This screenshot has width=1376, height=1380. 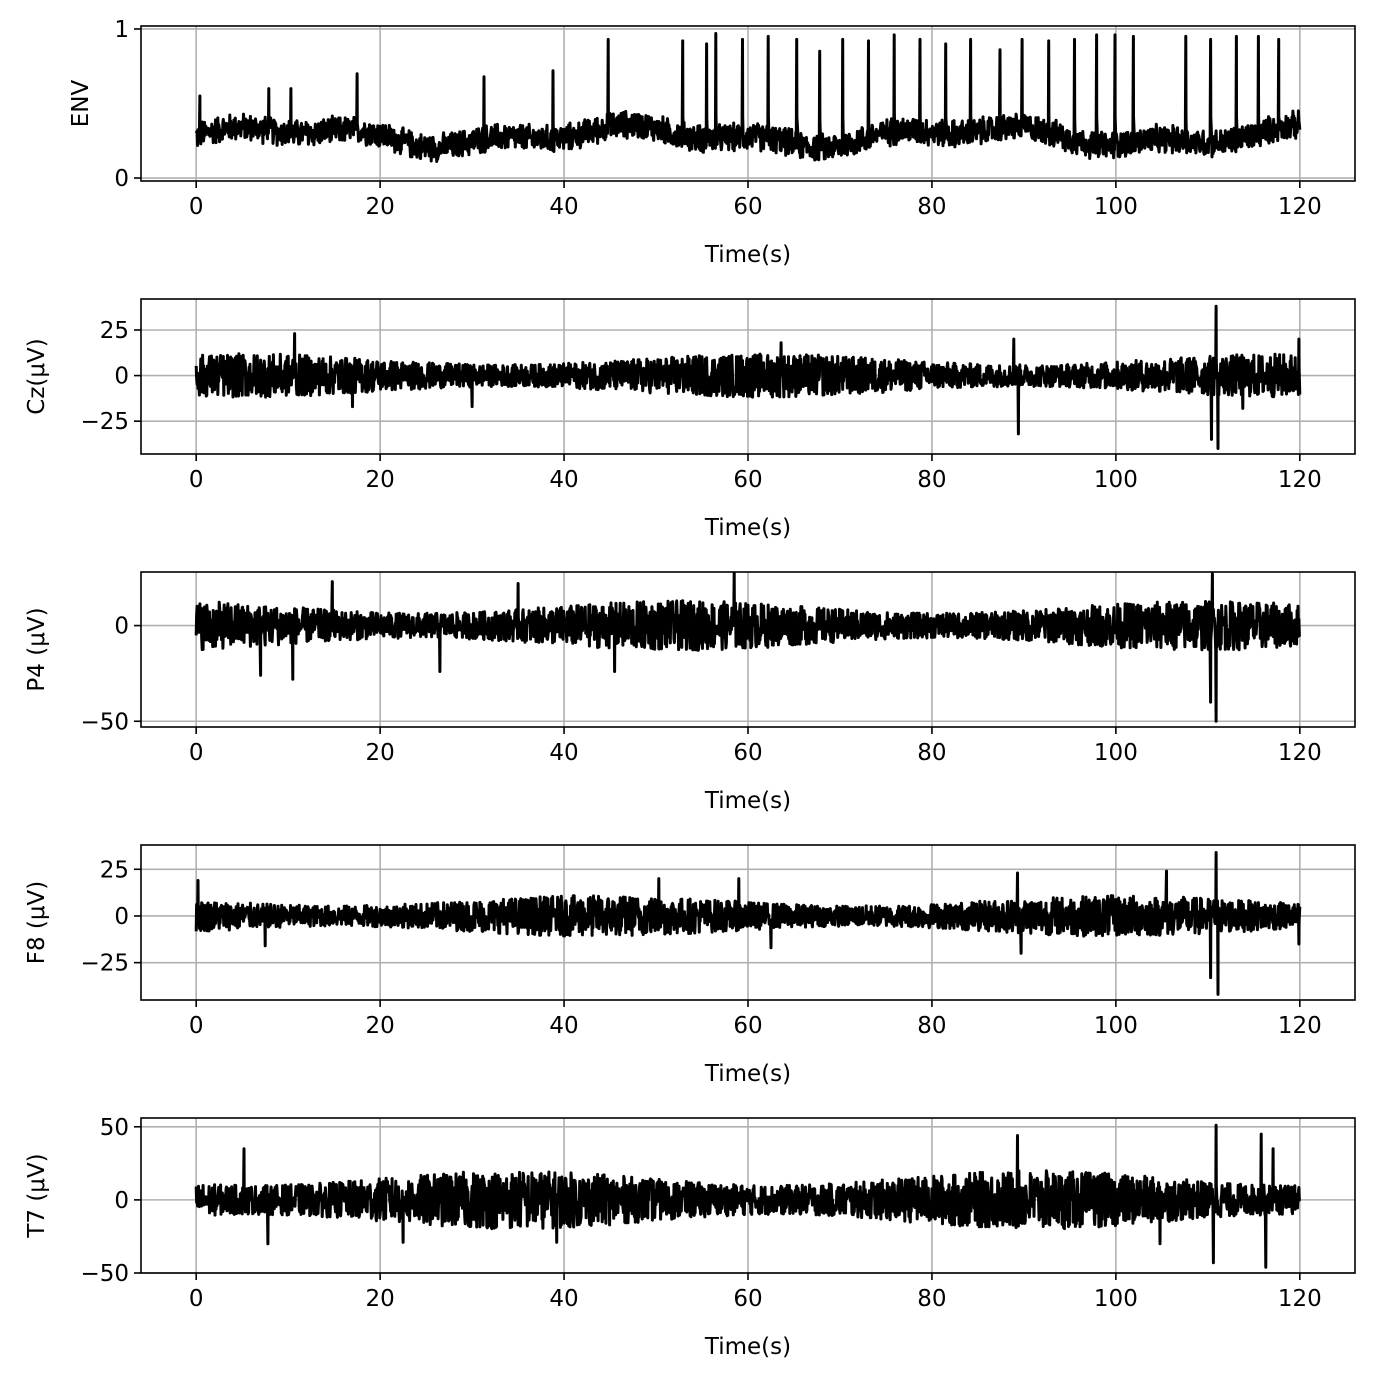 What do you see at coordinates (37, 649) in the screenshot?
I see `y-axis-label: P4 (μV)` at bounding box center [37, 649].